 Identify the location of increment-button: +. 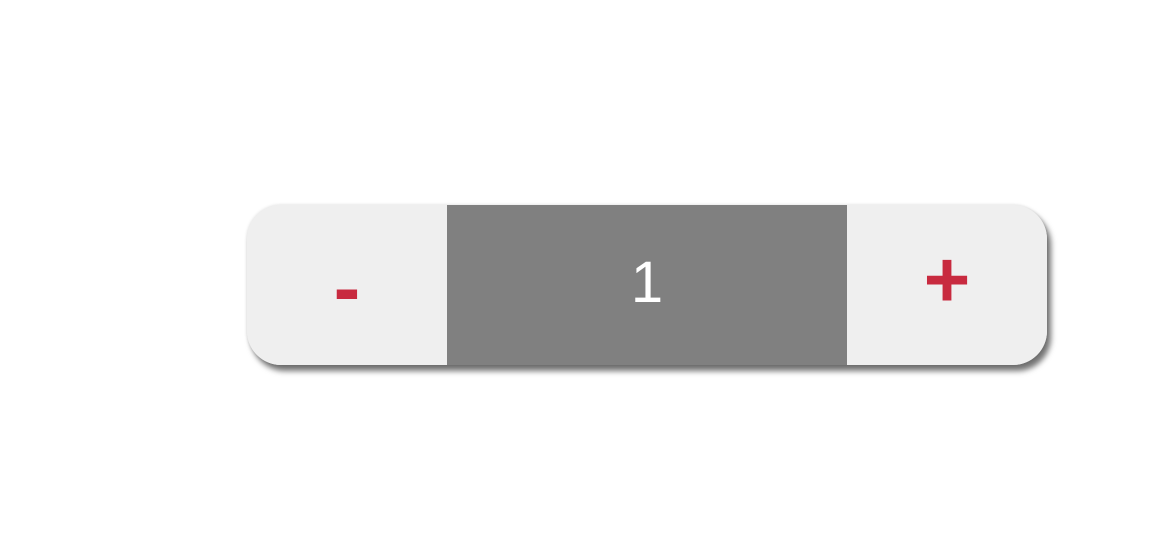
(947, 285).